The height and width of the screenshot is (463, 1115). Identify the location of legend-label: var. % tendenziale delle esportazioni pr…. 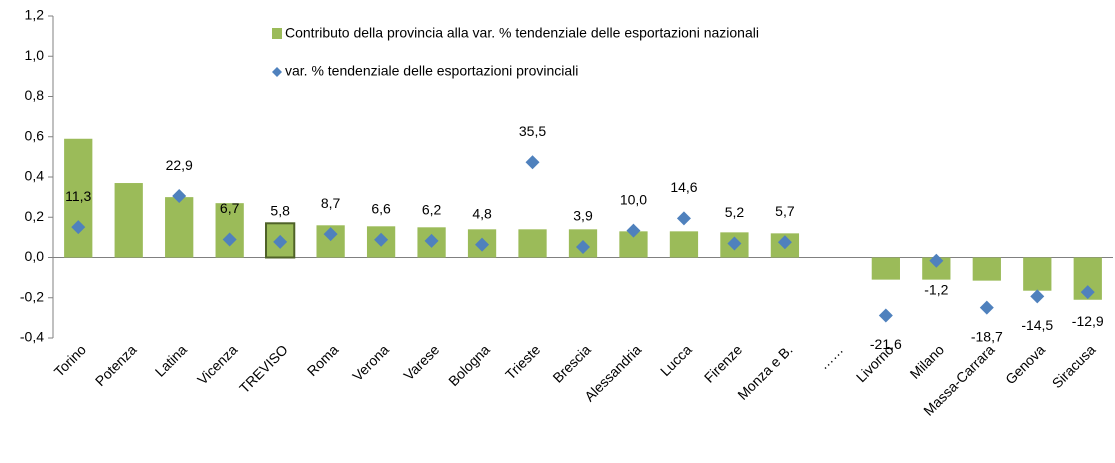
(431, 71).